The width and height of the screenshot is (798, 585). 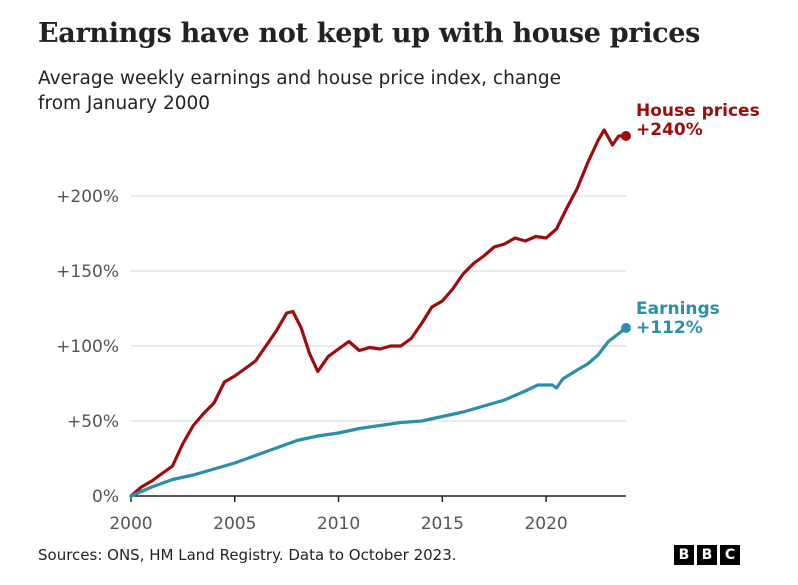 What do you see at coordinates (338, 524) in the screenshot?
I see `x-tick-label: 2010` at bounding box center [338, 524].